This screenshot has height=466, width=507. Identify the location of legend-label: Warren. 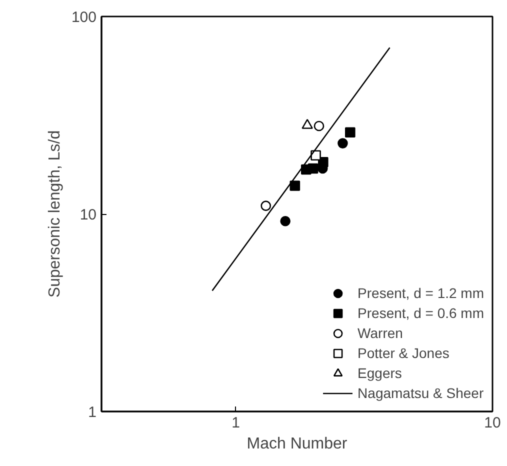
(380, 333).